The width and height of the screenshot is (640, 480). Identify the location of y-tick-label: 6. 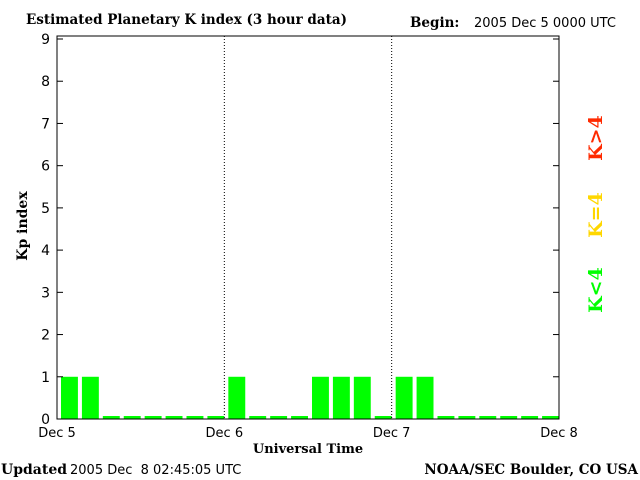
(45, 167).